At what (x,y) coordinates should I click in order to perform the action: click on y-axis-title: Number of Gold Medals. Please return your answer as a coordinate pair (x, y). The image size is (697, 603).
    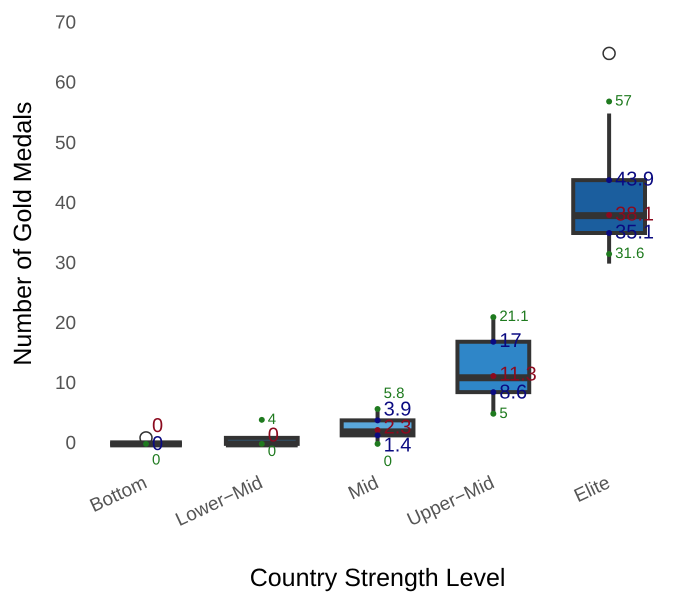
    Looking at the image, I should click on (22, 234).